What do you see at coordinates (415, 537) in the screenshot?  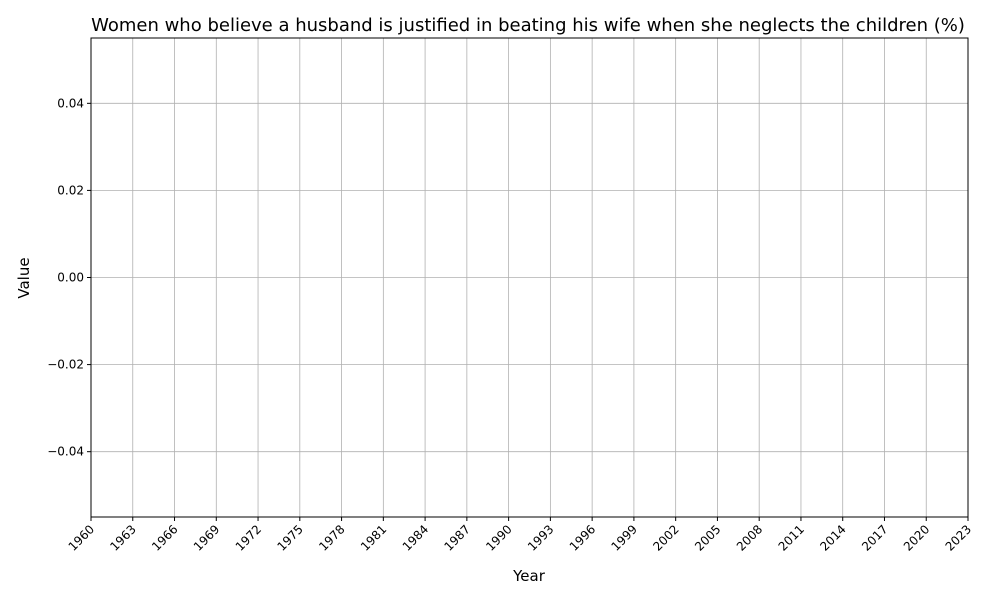 I see `x-tick-label: 1984` at bounding box center [415, 537].